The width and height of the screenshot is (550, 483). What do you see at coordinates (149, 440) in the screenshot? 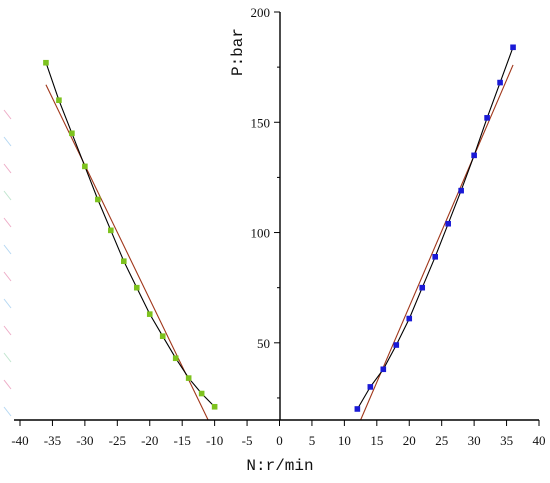
I see `x-tick-label: -20` at bounding box center [149, 440].